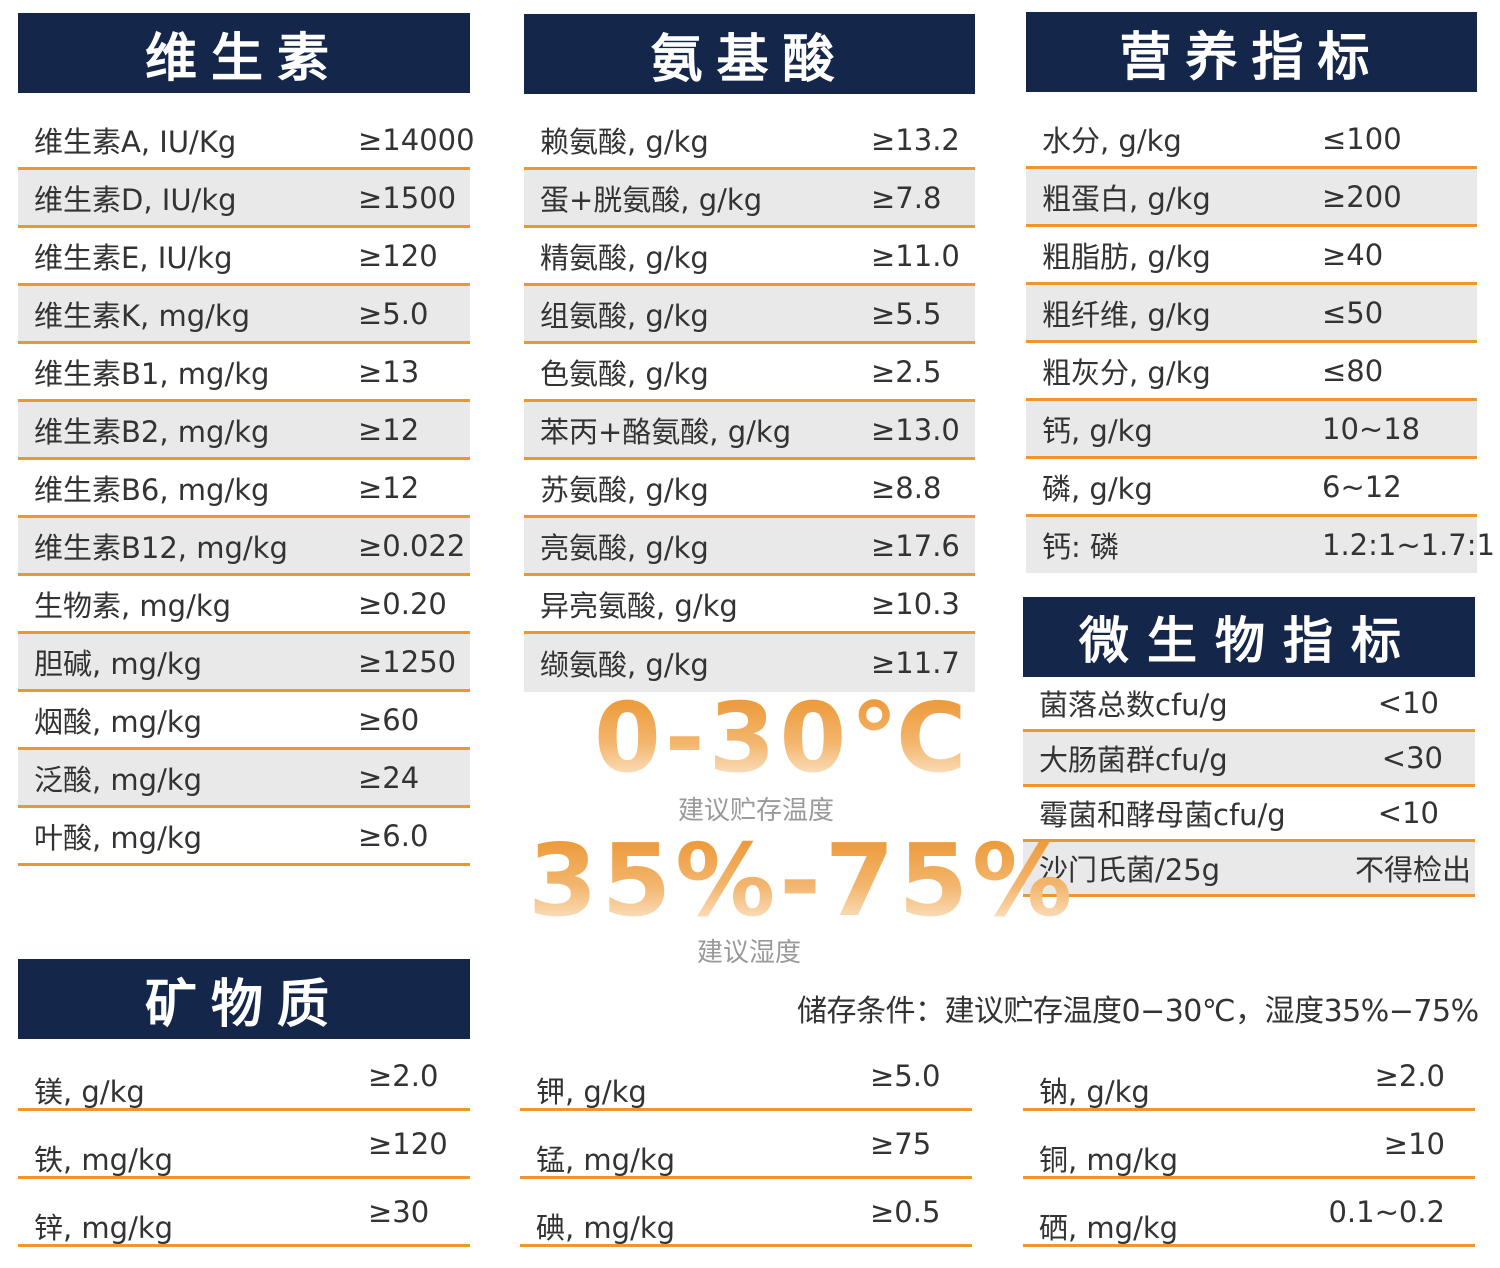 The height and width of the screenshot is (1268, 1500). Describe the element at coordinates (906, 197) in the screenshot. I see `row-value: ≥7.8` at that location.